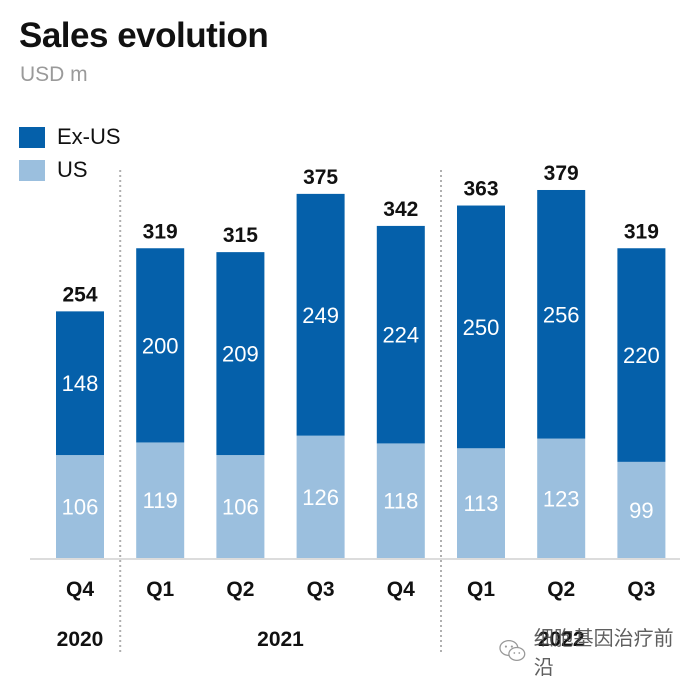 The width and height of the screenshot is (692, 680). What do you see at coordinates (79, 294) in the screenshot?
I see `data-label-total: 254` at bounding box center [79, 294].